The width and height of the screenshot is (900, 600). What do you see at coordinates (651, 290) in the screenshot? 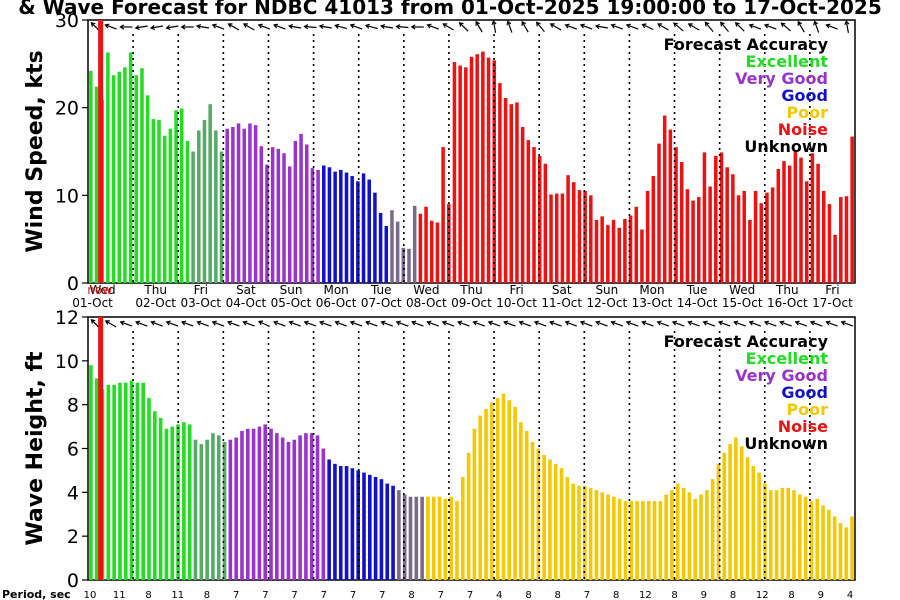
I see `day-label: Mon` at bounding box center [651, 290].